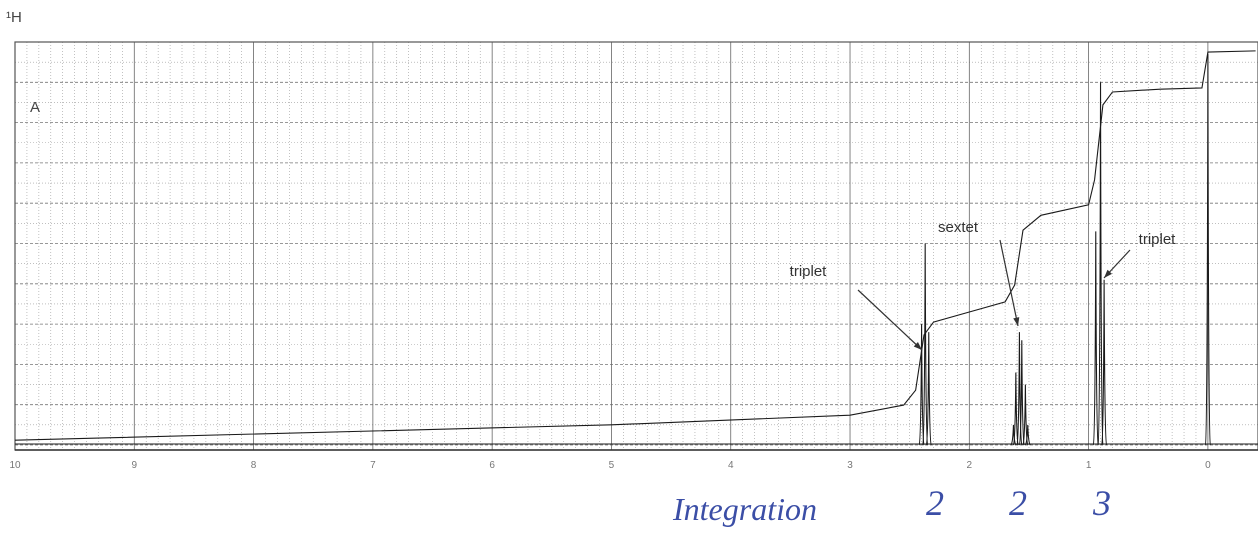  What do you see at coordinates (492, 465) in the screenshot?
I see `x-tick-label: 6` at bounding box center [492, 465].